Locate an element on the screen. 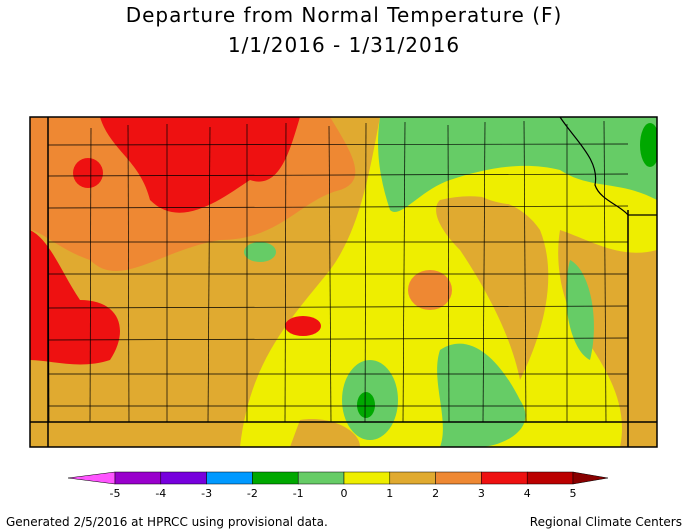 This screenshot has width=688, height=531. legend-tick-label: -3 is located at coordinates (206, 493).